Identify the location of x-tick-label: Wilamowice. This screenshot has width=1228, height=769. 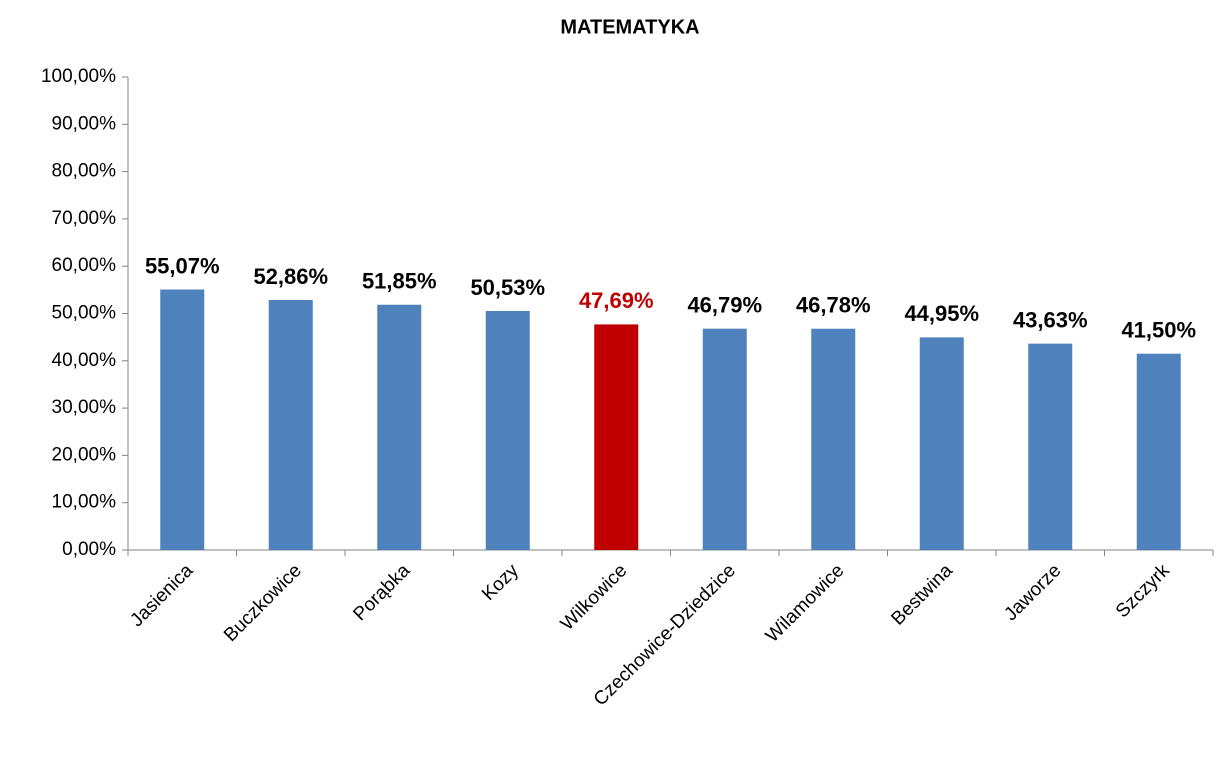
(805, 603).